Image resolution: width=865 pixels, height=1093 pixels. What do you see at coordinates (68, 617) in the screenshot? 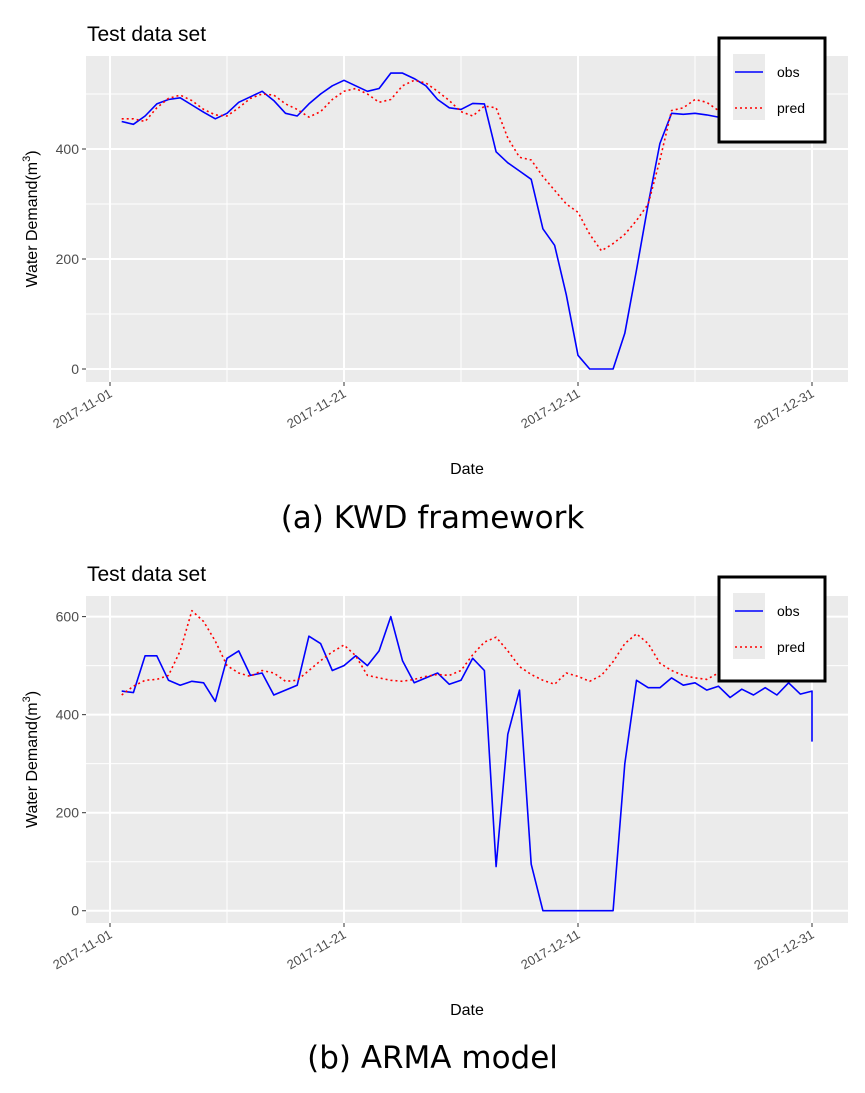
I see `y-tick-label: 600` at bounding box center [68, 617].